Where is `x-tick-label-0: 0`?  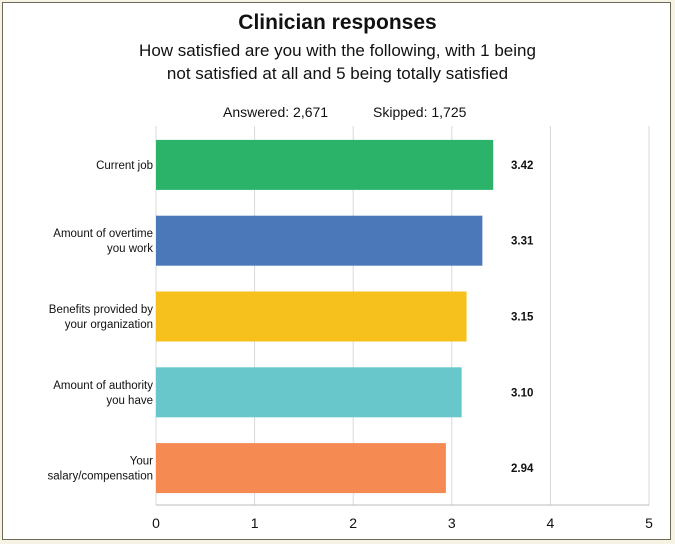 x-tick-label-0: 0 is located at coordinates (156, 523).